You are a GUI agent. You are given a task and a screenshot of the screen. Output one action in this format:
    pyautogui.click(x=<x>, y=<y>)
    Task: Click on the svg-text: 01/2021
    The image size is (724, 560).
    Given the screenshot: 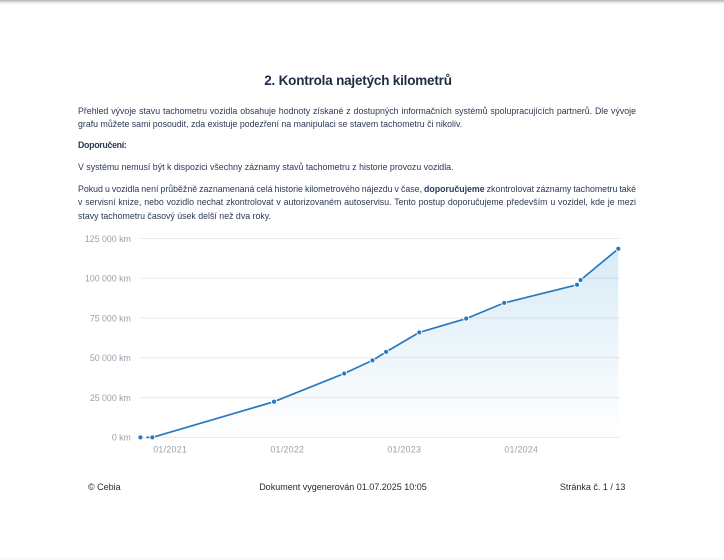 What is the action you would take?
    pyautogui.click(x=170, y=449)
    